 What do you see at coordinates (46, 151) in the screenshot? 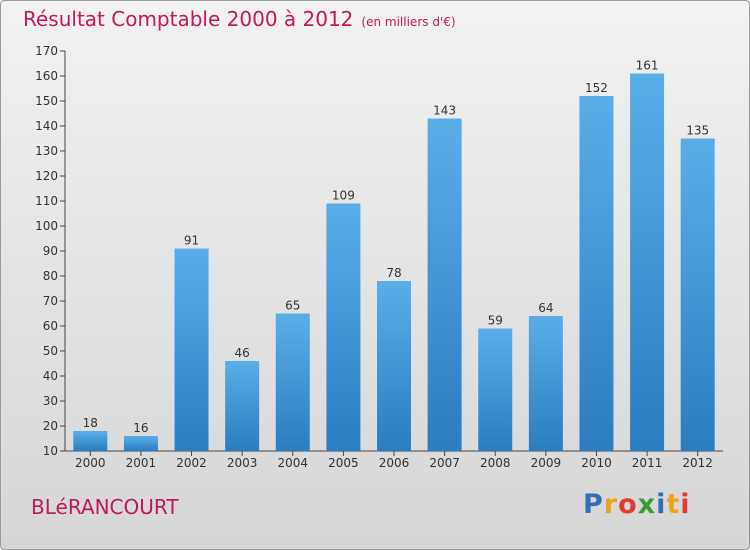
I see `y-tick-label: 130` at bounding box center [46, 151].